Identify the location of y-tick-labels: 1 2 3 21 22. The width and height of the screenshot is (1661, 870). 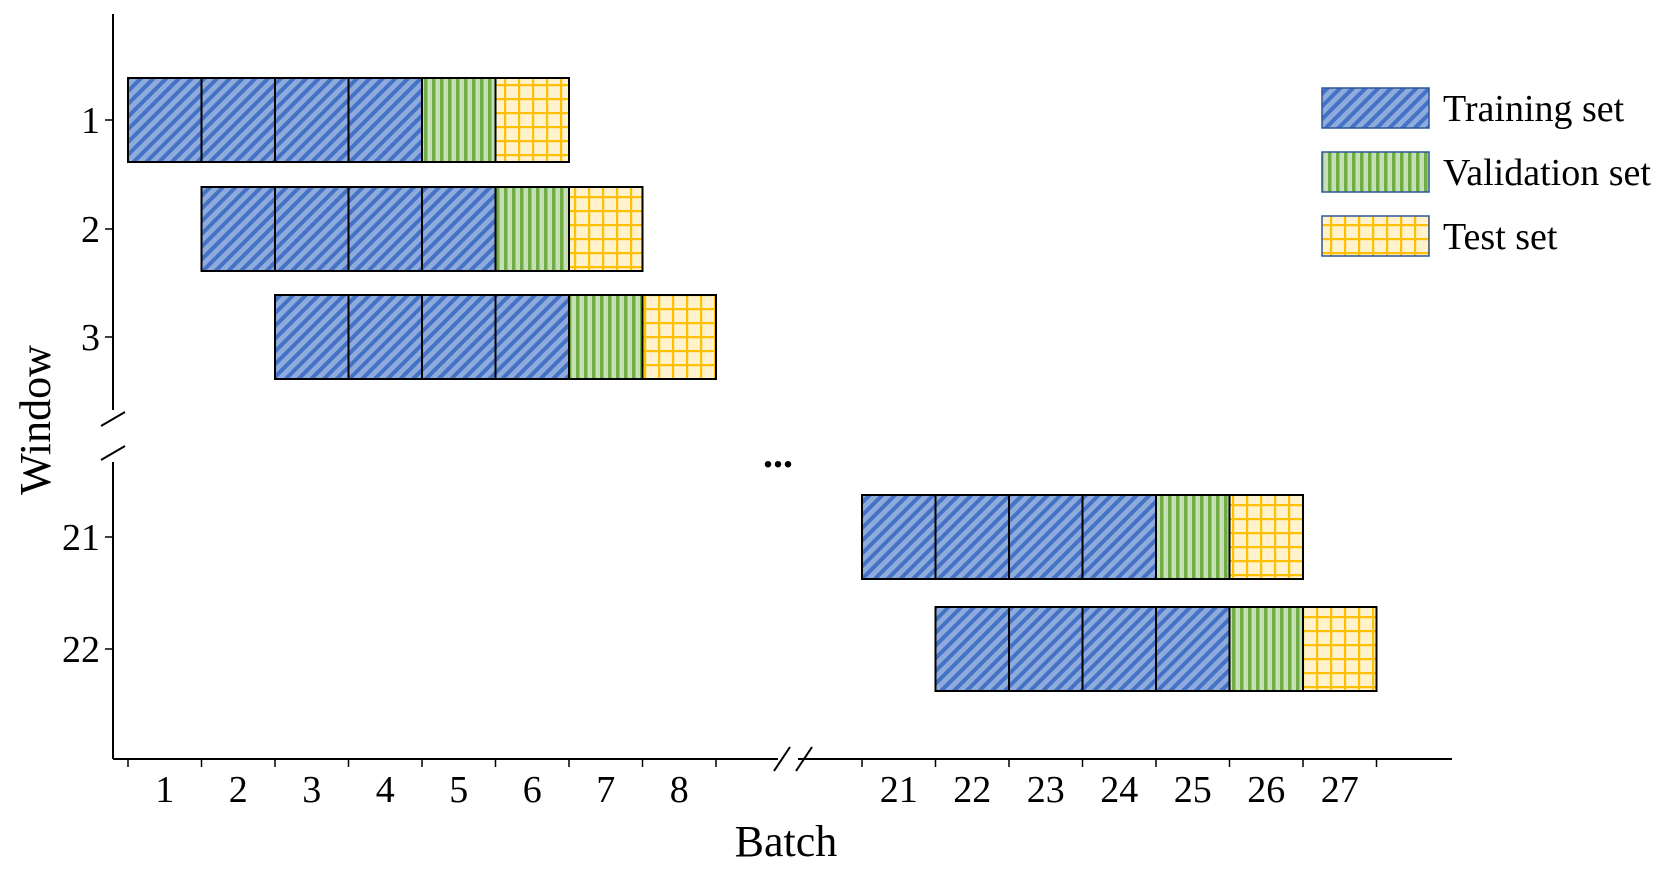
(87, 385).